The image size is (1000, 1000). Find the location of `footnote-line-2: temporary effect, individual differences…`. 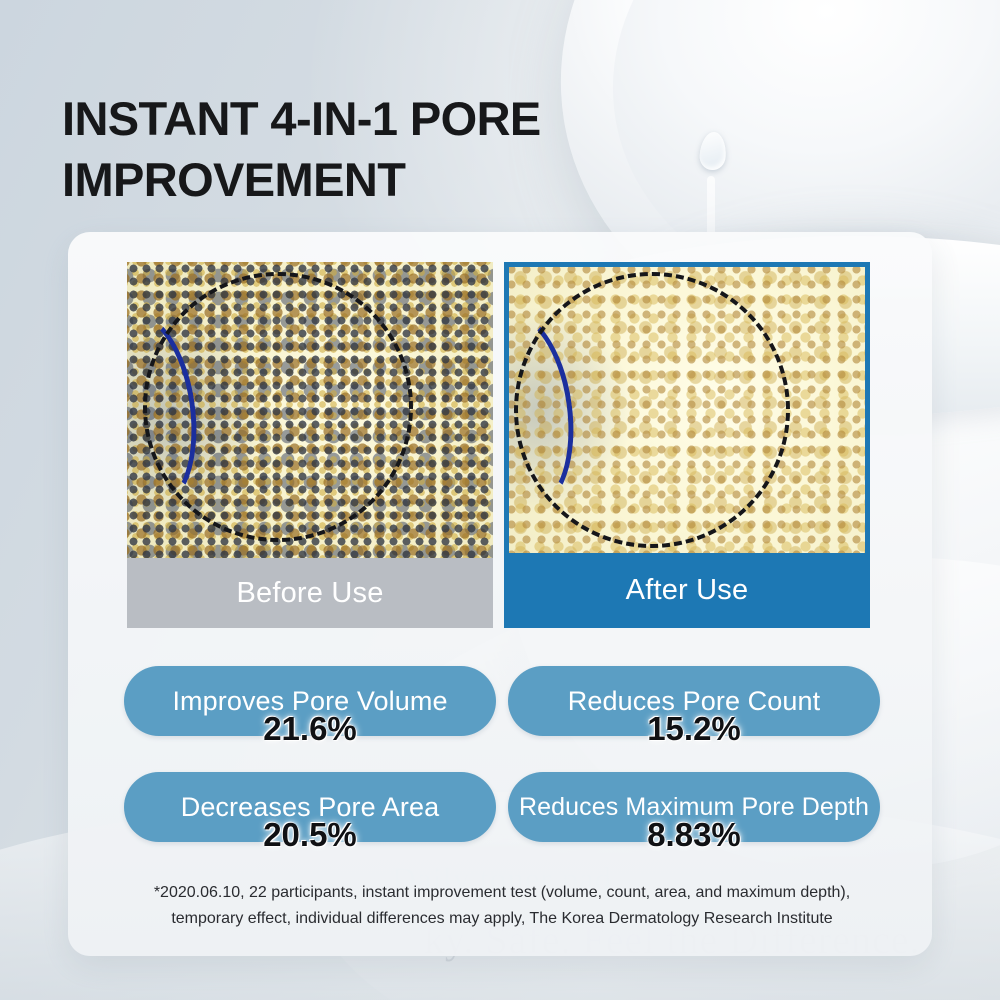

footnote-line-2: temporary effect, individual differences… is located at coordinates (502, 918).